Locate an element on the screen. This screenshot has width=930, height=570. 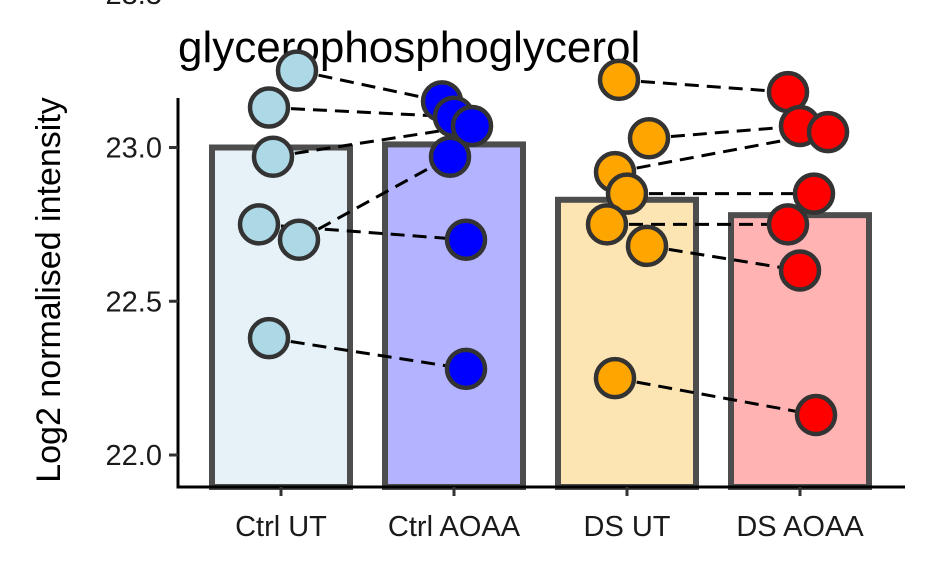
x-tick-label: DS UT is located at coordinates (627, 527).